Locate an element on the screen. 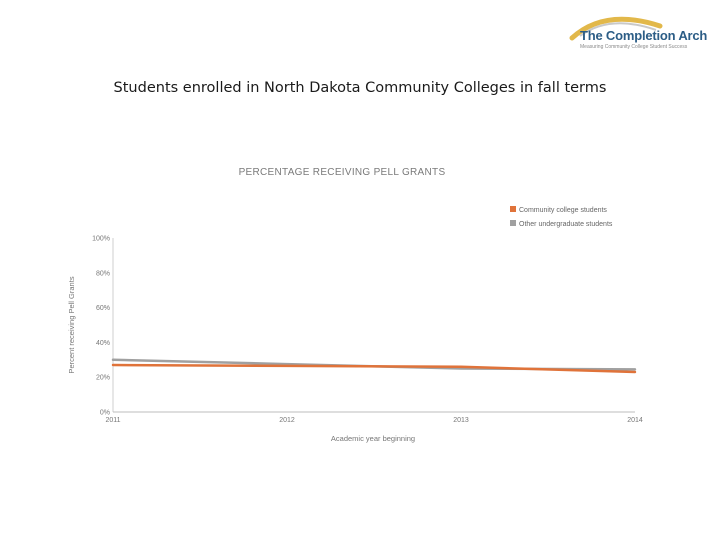 This screenshot has height=540, width=720. x-tick-label: 2011 is located at coordinates (112, 420).